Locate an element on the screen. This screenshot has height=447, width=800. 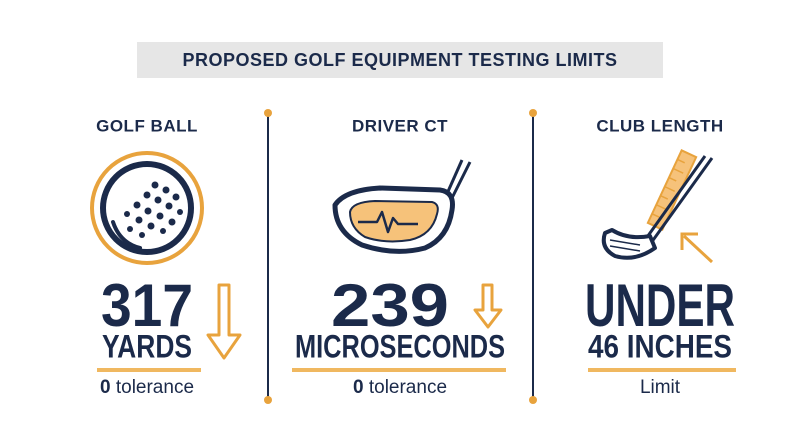
title-box is located at coordinates (400, 60).